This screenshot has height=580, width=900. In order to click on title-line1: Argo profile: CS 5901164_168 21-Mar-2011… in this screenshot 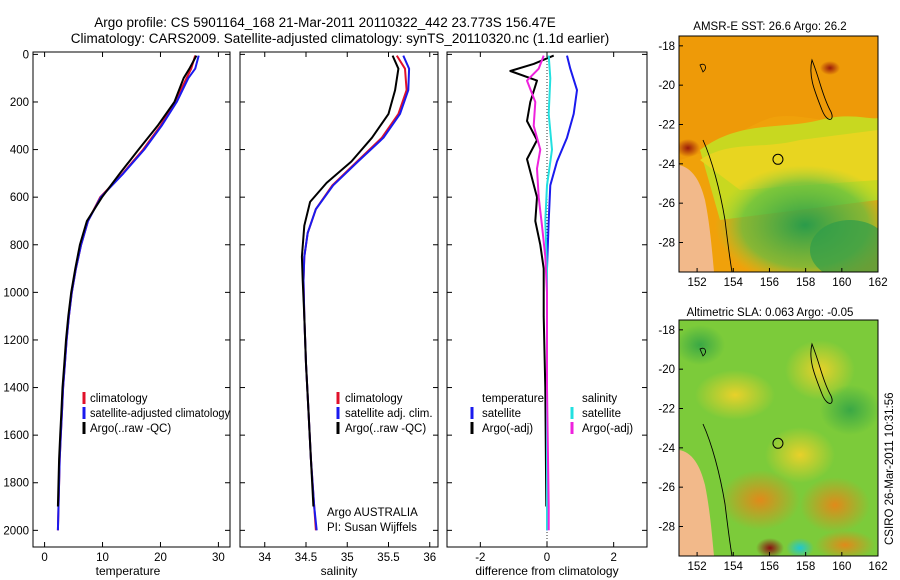, I will do `click(325, 22)`.